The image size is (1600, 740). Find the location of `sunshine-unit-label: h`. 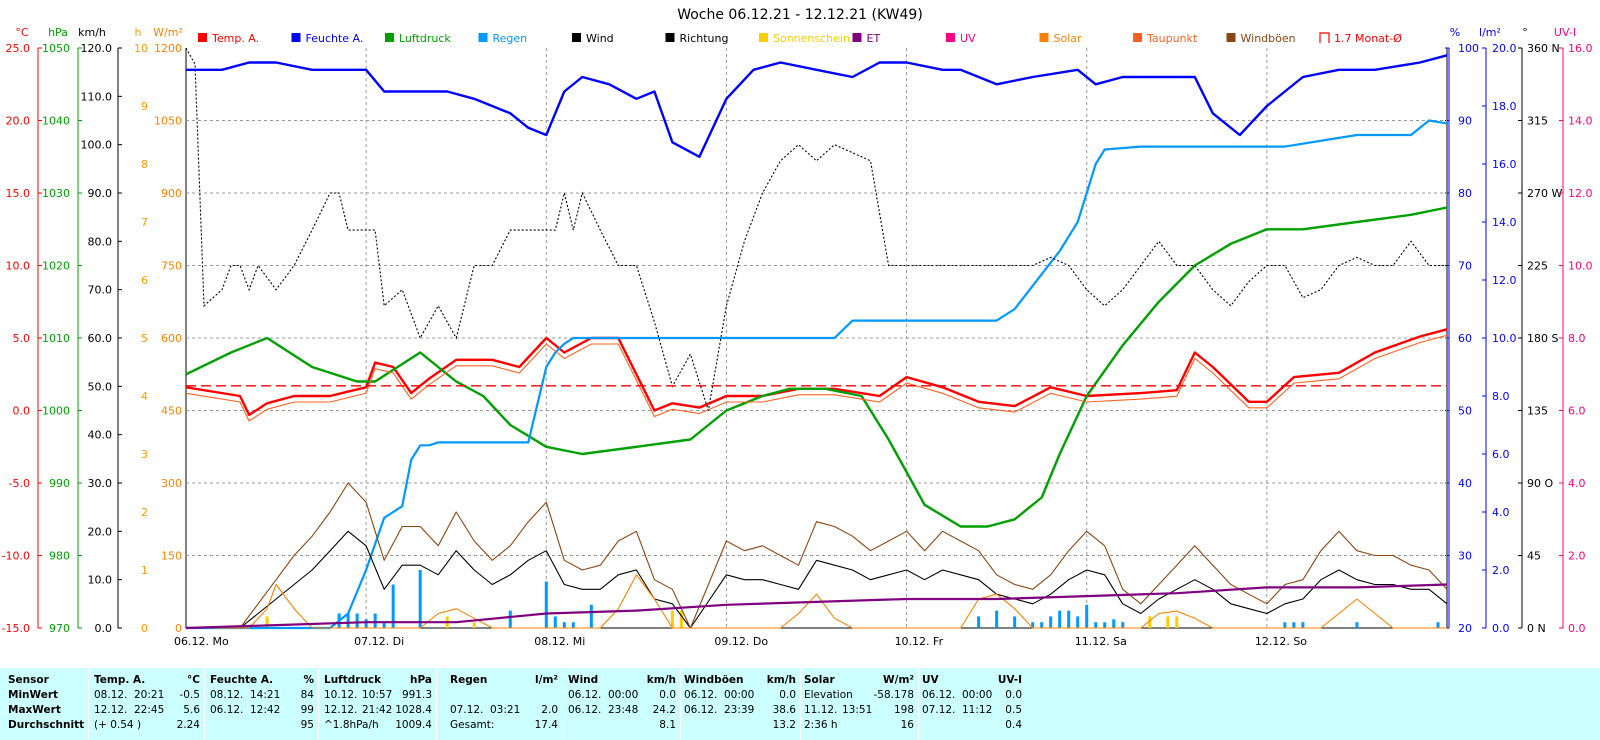

sunshine-unit-label: h is located at coordinates (138, 32).